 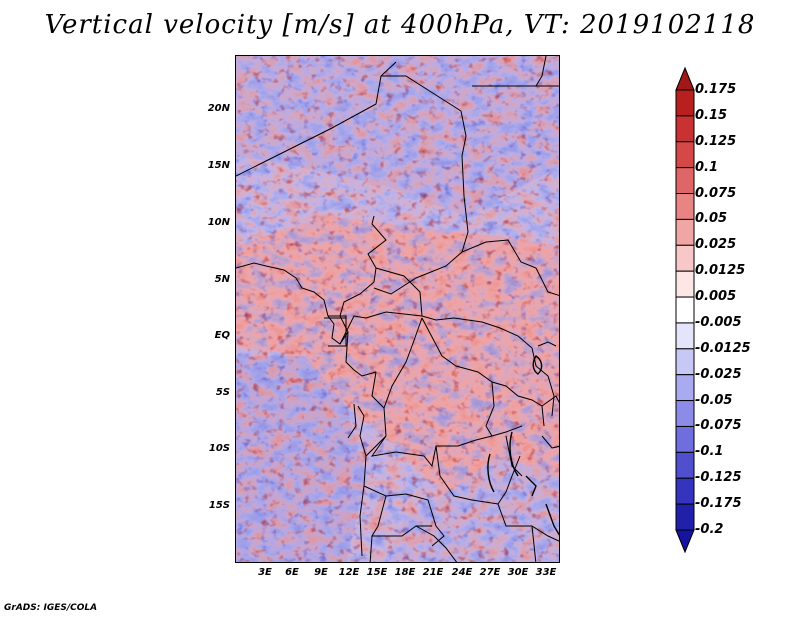 What do you see at coordinates (219, 505) in the screenshot?
I see `lat-tick-label: 15S` at bounding box center [219, 505].